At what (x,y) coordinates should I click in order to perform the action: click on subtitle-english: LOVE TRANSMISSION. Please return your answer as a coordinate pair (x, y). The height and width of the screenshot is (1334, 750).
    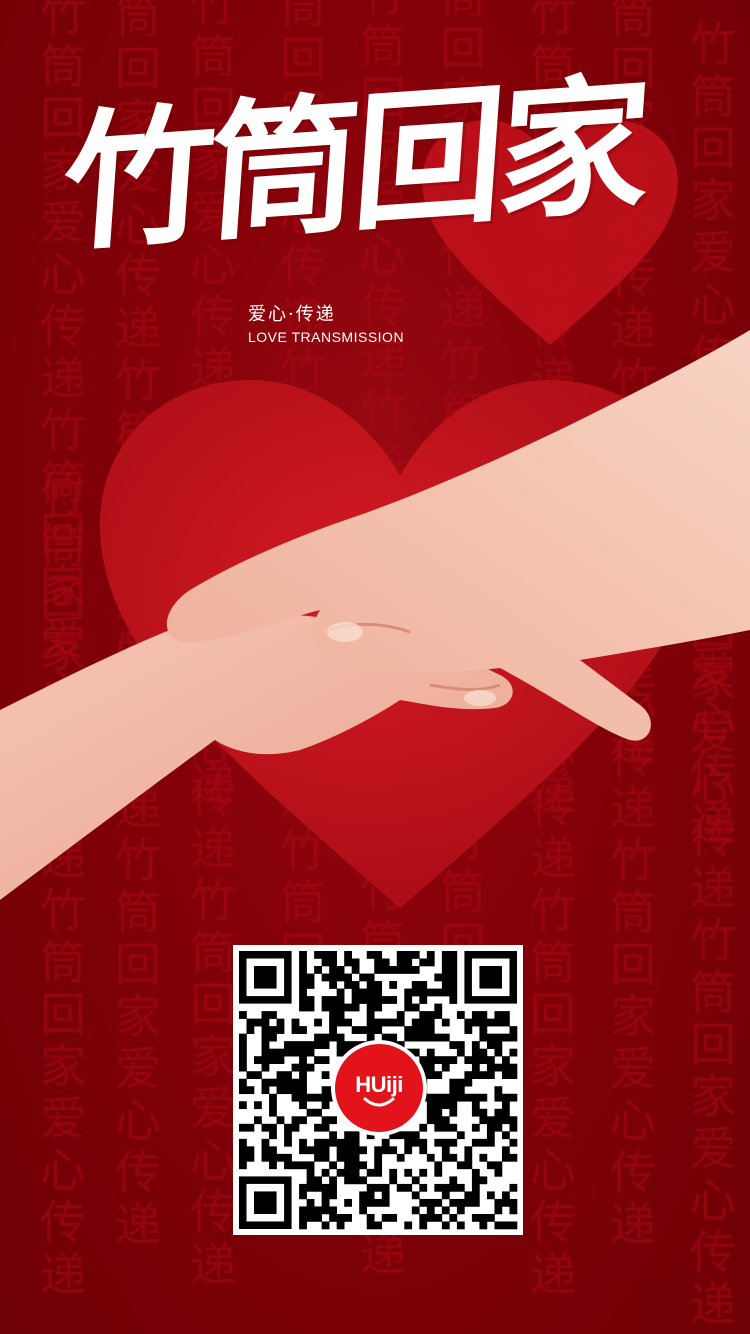
    Looking at the image, I should click on (326, 337).